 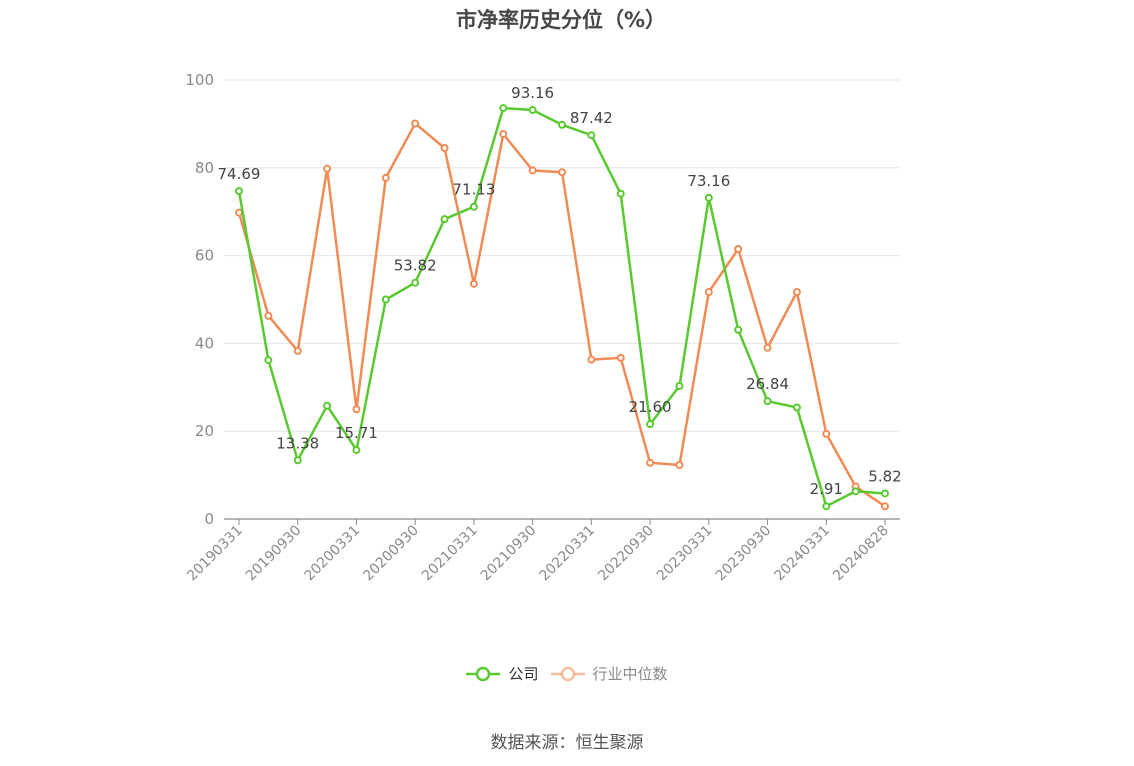 I want to click on chart-title: 市净率历史分位（%）, so click(x=561, y=20).